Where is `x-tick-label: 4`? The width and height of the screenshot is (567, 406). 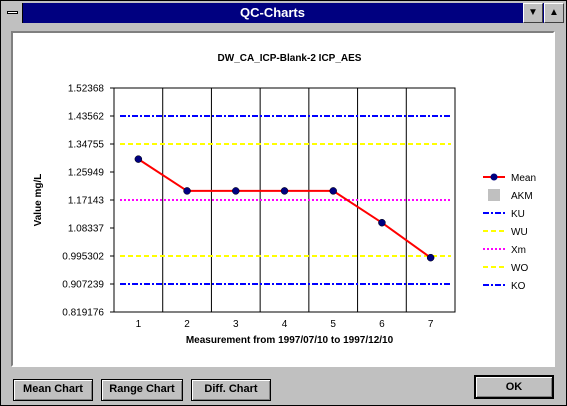
x-tick-label: 4 is located at coordinates (285, 324).